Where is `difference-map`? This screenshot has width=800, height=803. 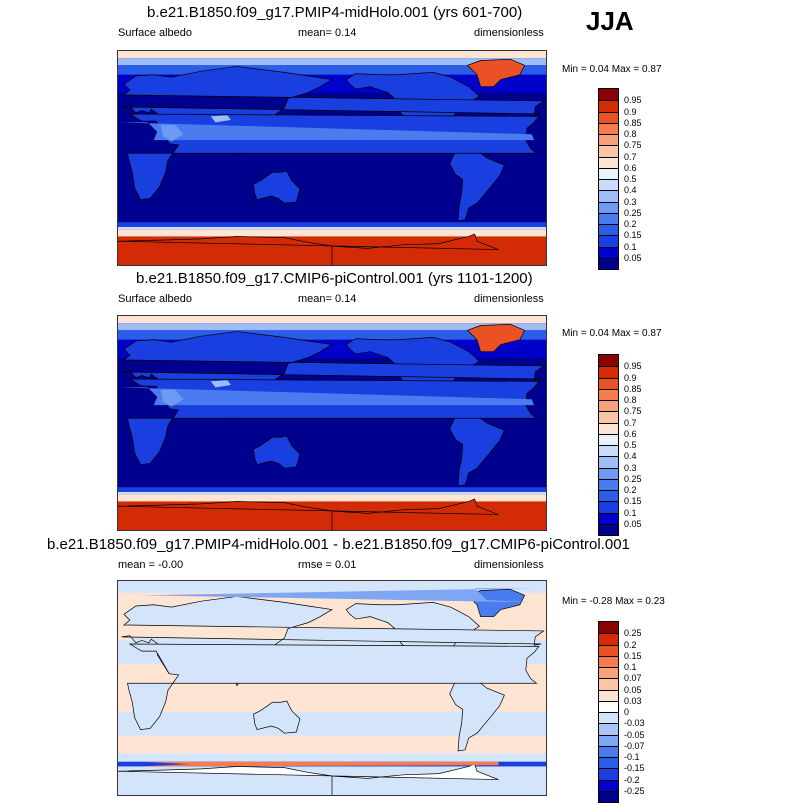 difference-map is located at coordinates (332, 688).